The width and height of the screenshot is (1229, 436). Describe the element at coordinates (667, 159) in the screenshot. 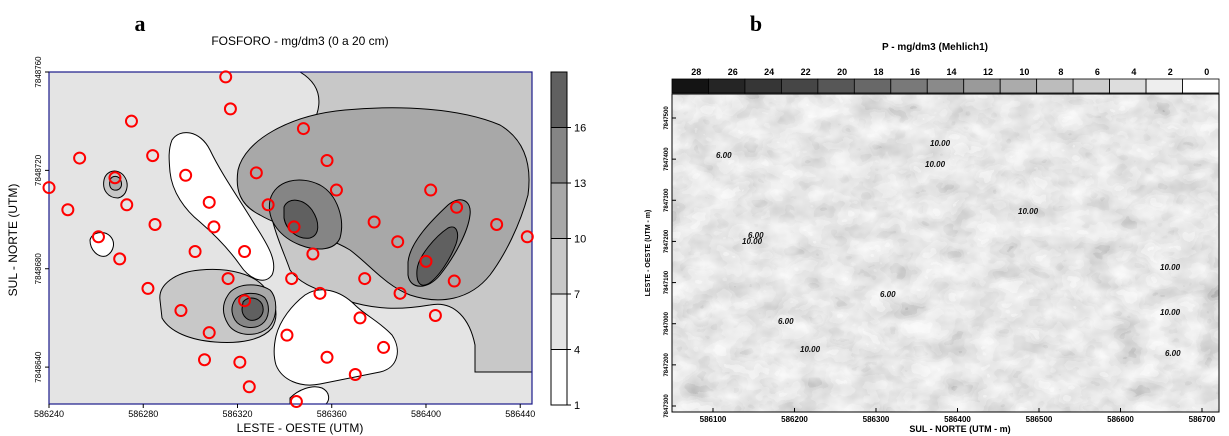

I see `y-tick-label: 7847400` at that location.